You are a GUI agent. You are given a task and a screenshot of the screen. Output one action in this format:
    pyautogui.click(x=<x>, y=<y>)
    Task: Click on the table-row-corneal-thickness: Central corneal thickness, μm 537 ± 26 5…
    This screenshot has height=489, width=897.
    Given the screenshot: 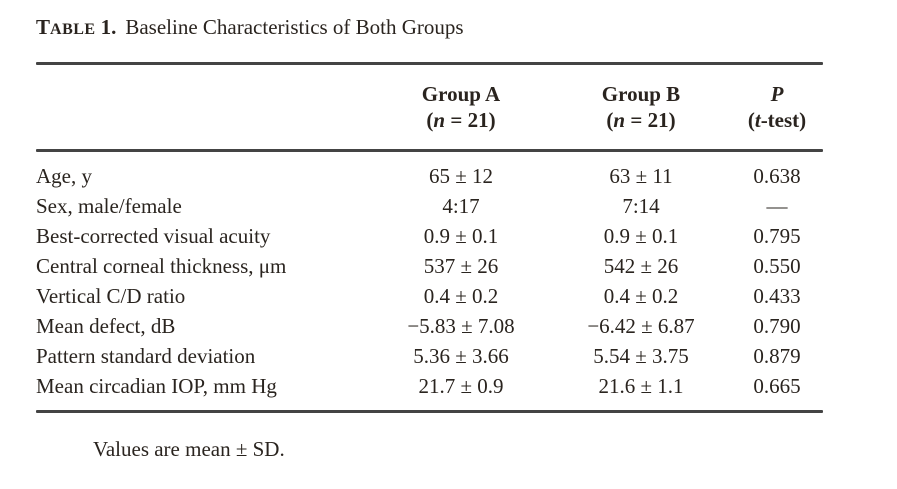 What is the action you would take?
    pyautogui.click(x=429, y=266)
    